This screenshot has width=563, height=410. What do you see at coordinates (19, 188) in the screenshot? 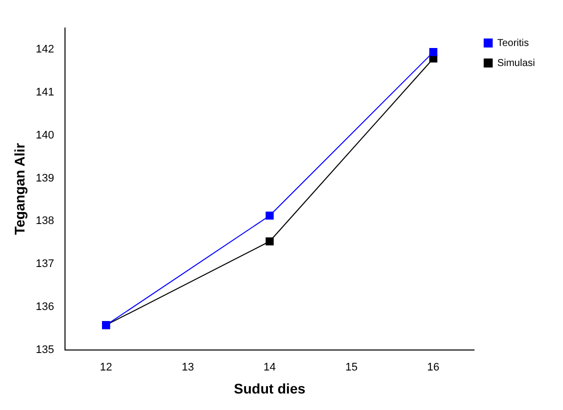
I see `y-axis-title: Tegangan Alir` at bounding box center [19, 188].